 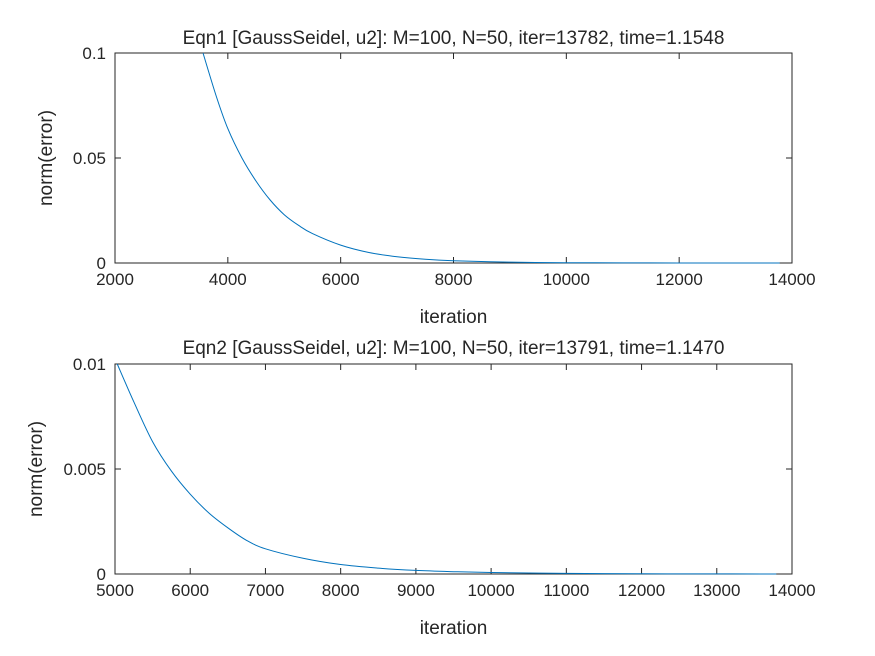 I want to click on x-tick-label: 7000, so click(x=266, y=590).